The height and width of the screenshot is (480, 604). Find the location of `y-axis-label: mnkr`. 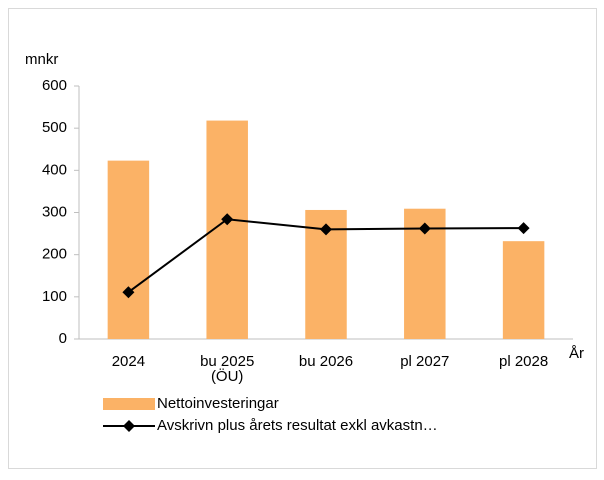

y-axis-label: mnkr is located at coordinates (41, 59).